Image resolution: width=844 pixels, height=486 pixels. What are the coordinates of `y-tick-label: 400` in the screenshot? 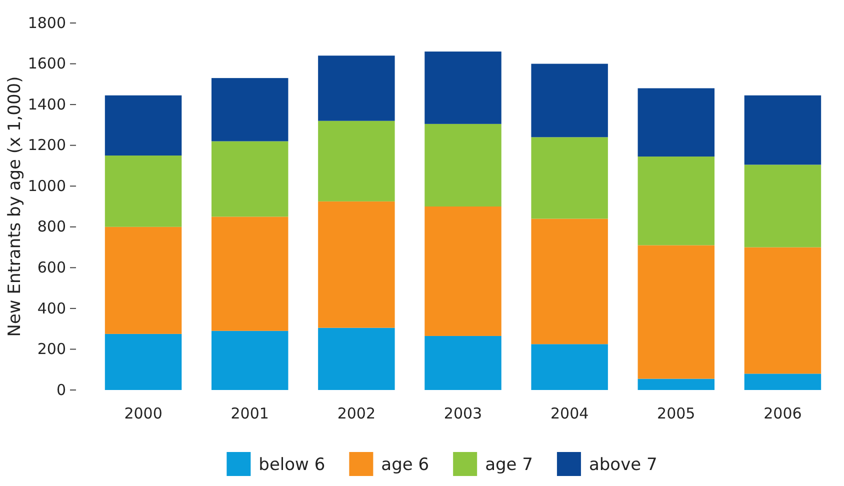 It's located at (51, 308).